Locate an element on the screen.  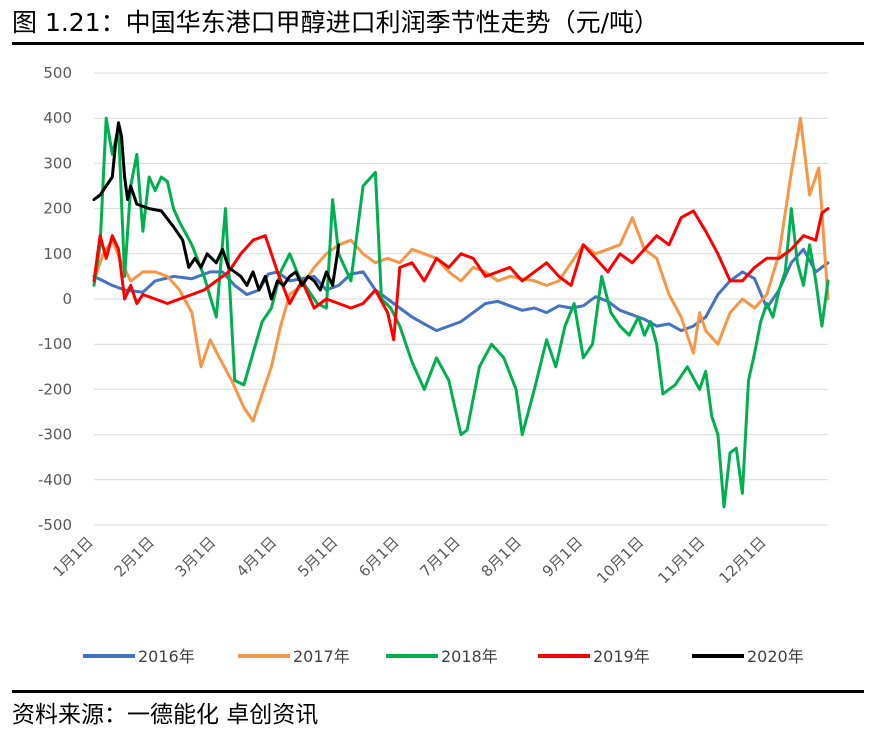
x-tick-label: 1月1日 is located at coordinates (72, 556).